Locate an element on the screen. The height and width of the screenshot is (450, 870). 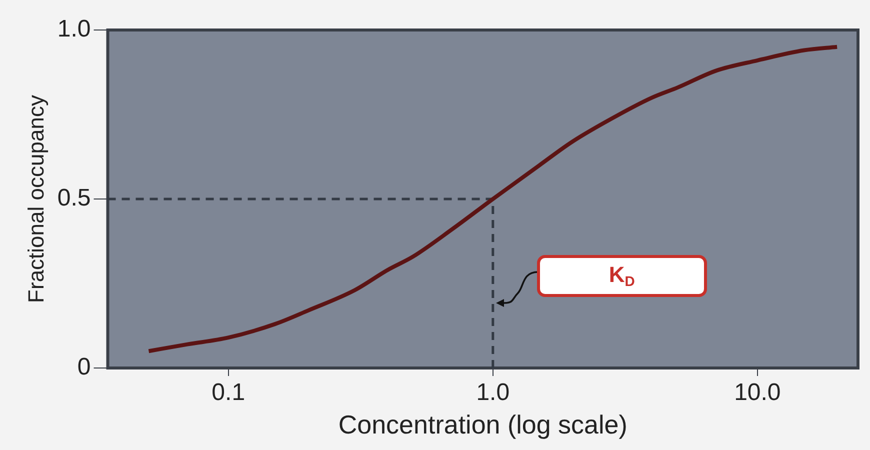
y-tick-label: 0 is located at coordinates (84, 367).